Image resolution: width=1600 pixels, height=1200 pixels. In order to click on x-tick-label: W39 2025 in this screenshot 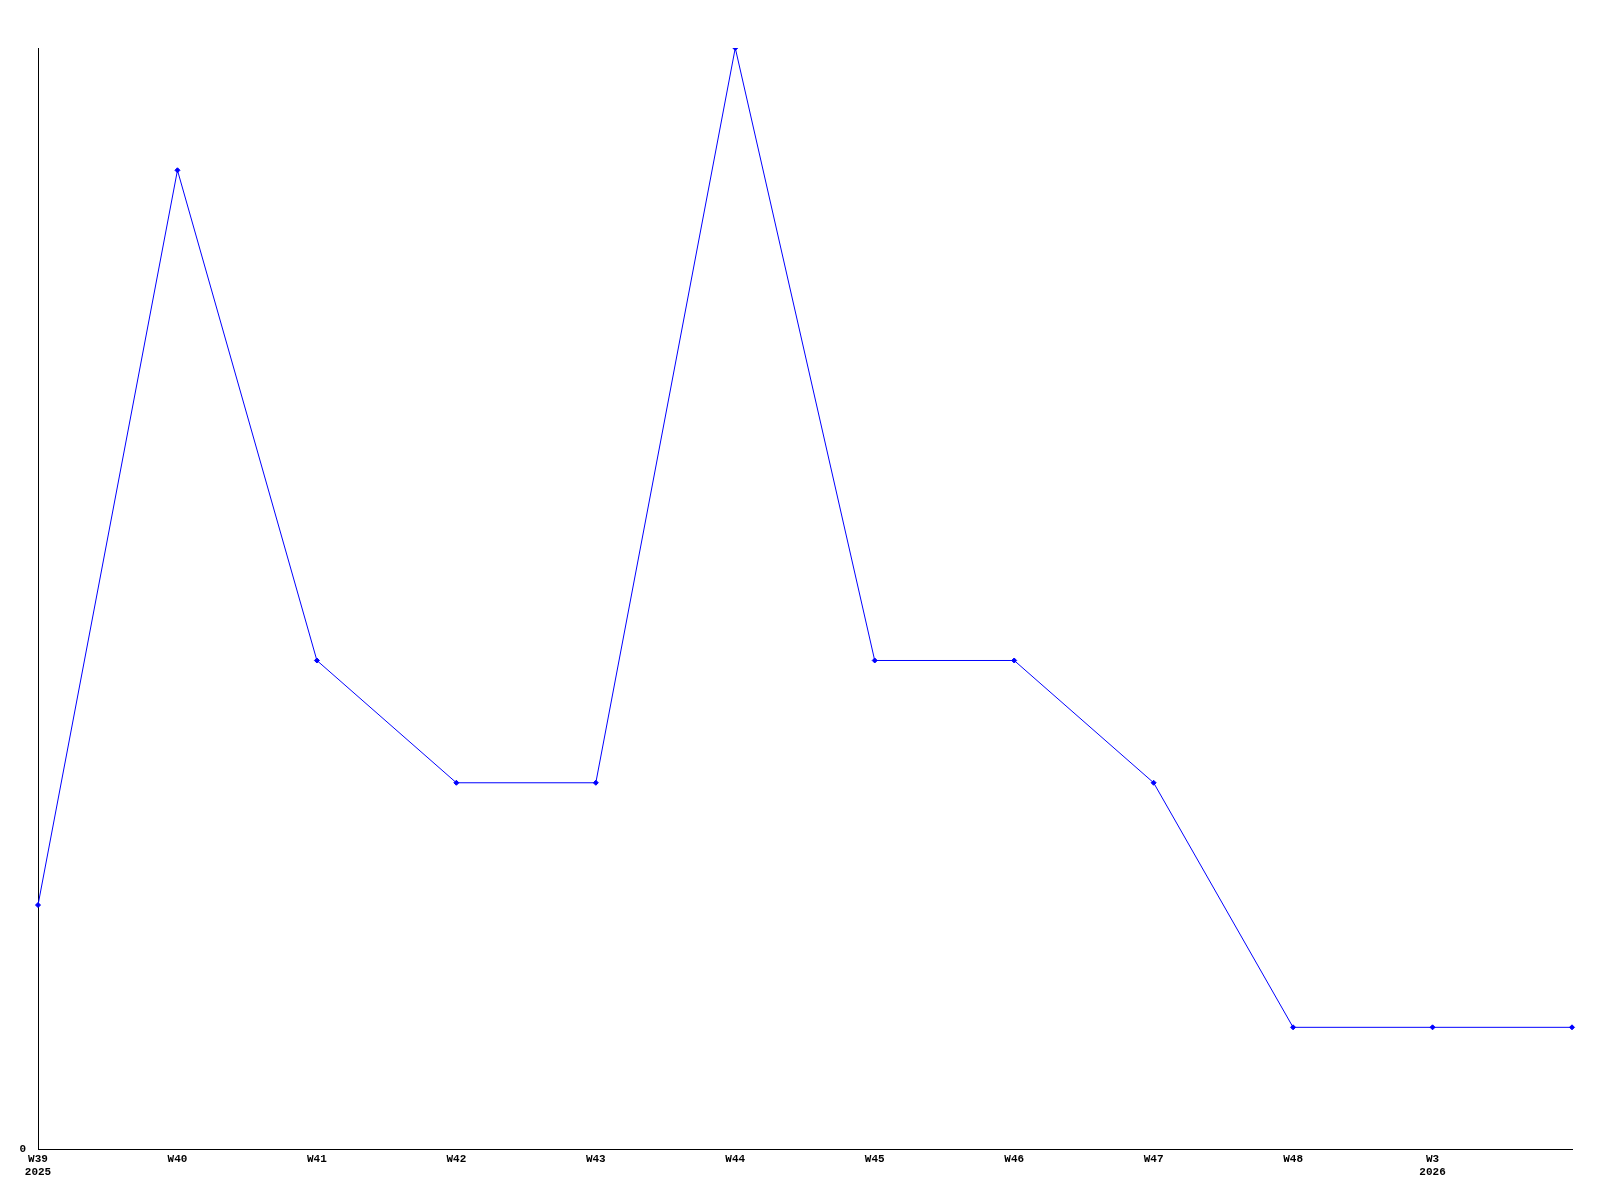, I will do `click(38, 1165)`.